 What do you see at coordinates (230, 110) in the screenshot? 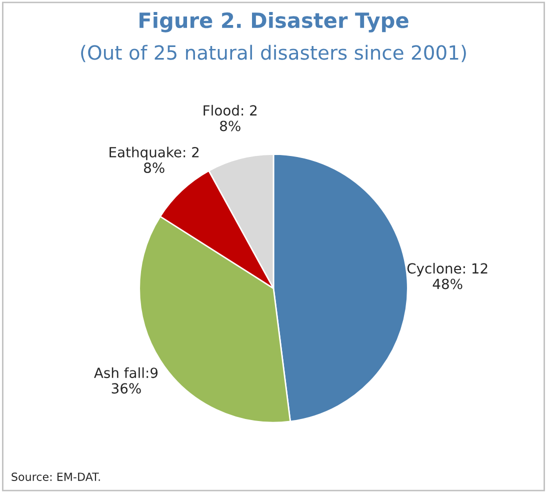
I see `slice-label: Flood: 2` at bounding box center [230, 110].